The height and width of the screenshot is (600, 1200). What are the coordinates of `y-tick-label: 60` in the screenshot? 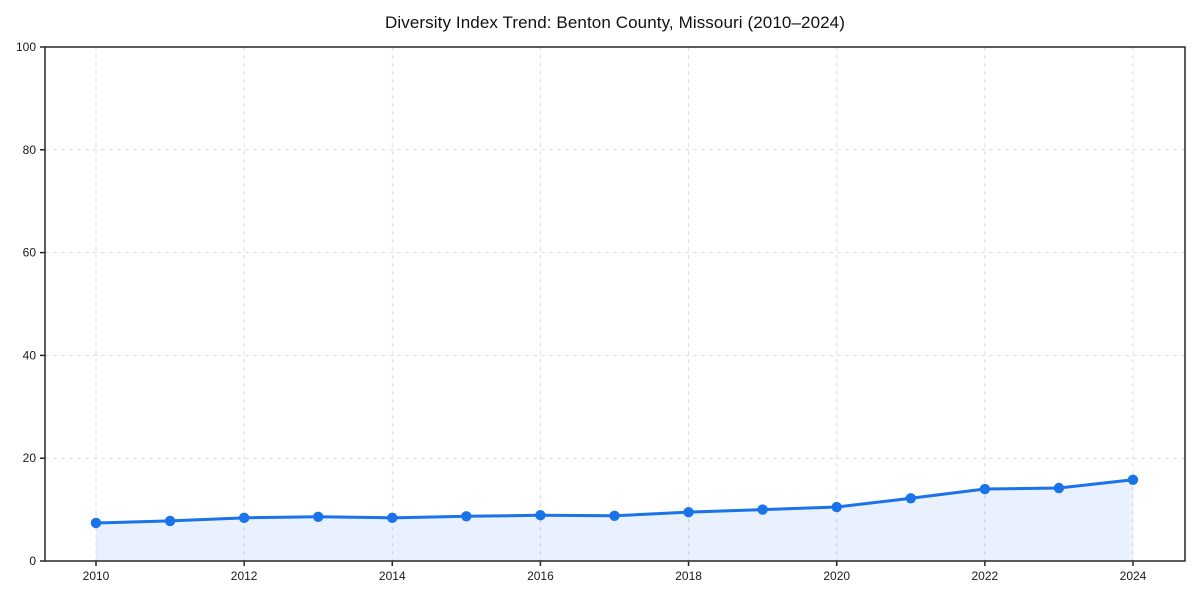 It's located at (30, 253).